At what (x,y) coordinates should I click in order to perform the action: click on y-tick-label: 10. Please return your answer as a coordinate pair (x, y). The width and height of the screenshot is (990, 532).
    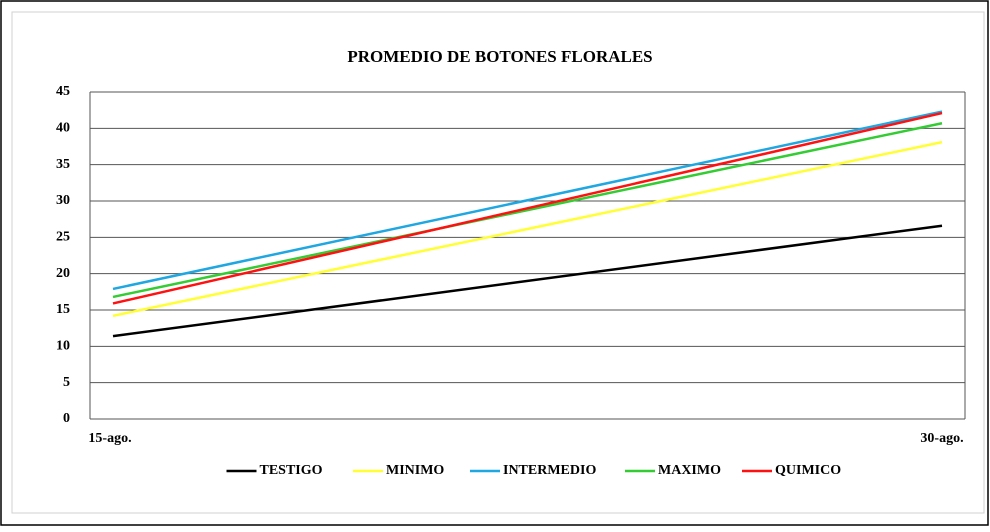
    Looking at the image, I should click on (63, 346).